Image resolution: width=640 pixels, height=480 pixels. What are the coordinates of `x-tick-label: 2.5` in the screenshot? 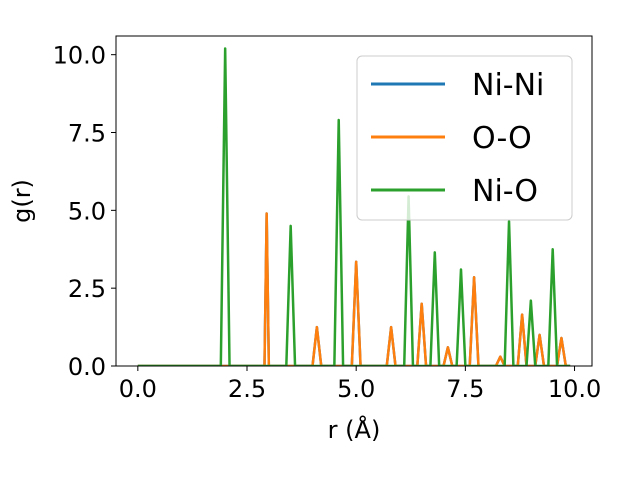 It's located at (247, 389).